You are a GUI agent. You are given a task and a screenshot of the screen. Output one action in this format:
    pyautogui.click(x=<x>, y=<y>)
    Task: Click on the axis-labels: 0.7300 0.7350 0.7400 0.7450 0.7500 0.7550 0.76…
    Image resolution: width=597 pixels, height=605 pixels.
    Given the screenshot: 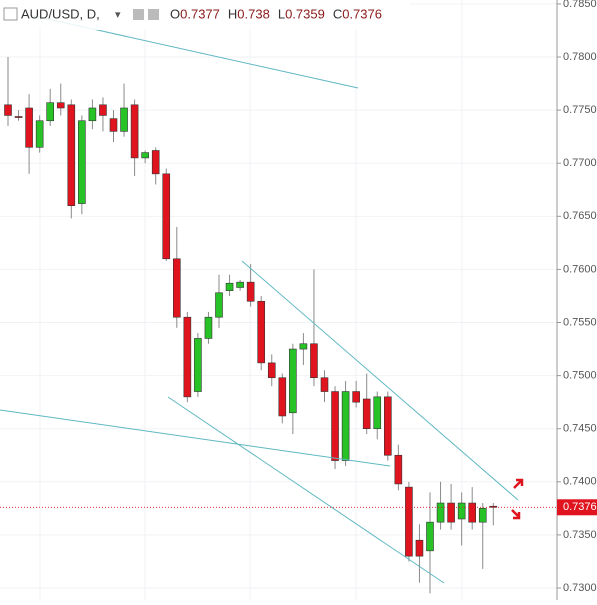 What is the action you would take?
    pyautogui.click(x=577, y=297)
    